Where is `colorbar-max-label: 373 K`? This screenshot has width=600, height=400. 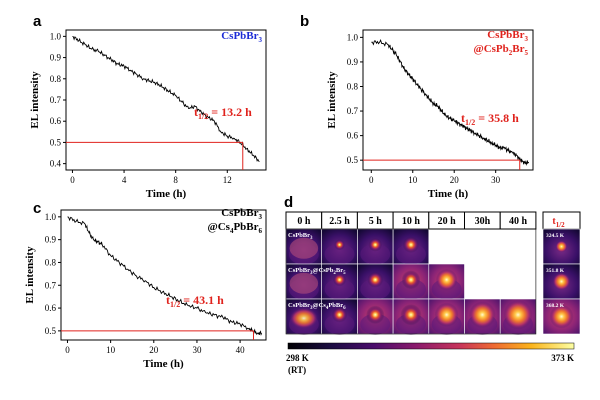
colorbar-max-label: 373 K is located at coordinates (562, 358).